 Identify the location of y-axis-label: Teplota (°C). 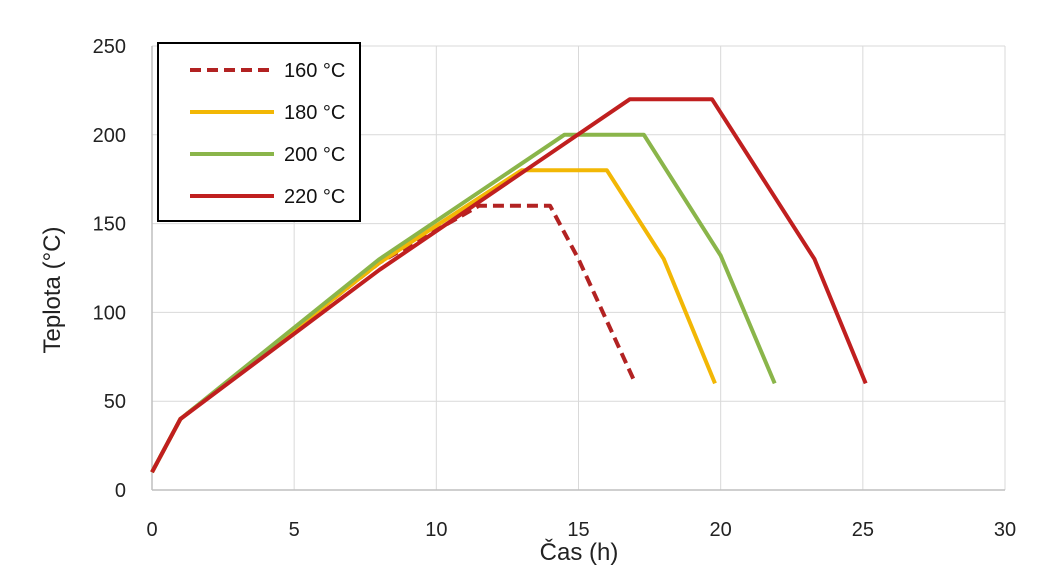
(52, 290).